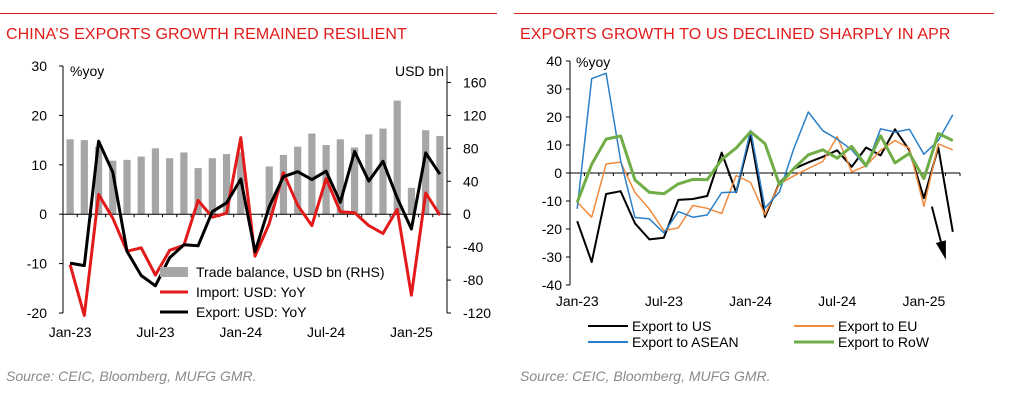 This screenshot has height=407, width=1022. What do you see at coordinates (43, 214) in the screenshot?
I see `left-y-tick-label: 0` at bounding box center [43, 214].